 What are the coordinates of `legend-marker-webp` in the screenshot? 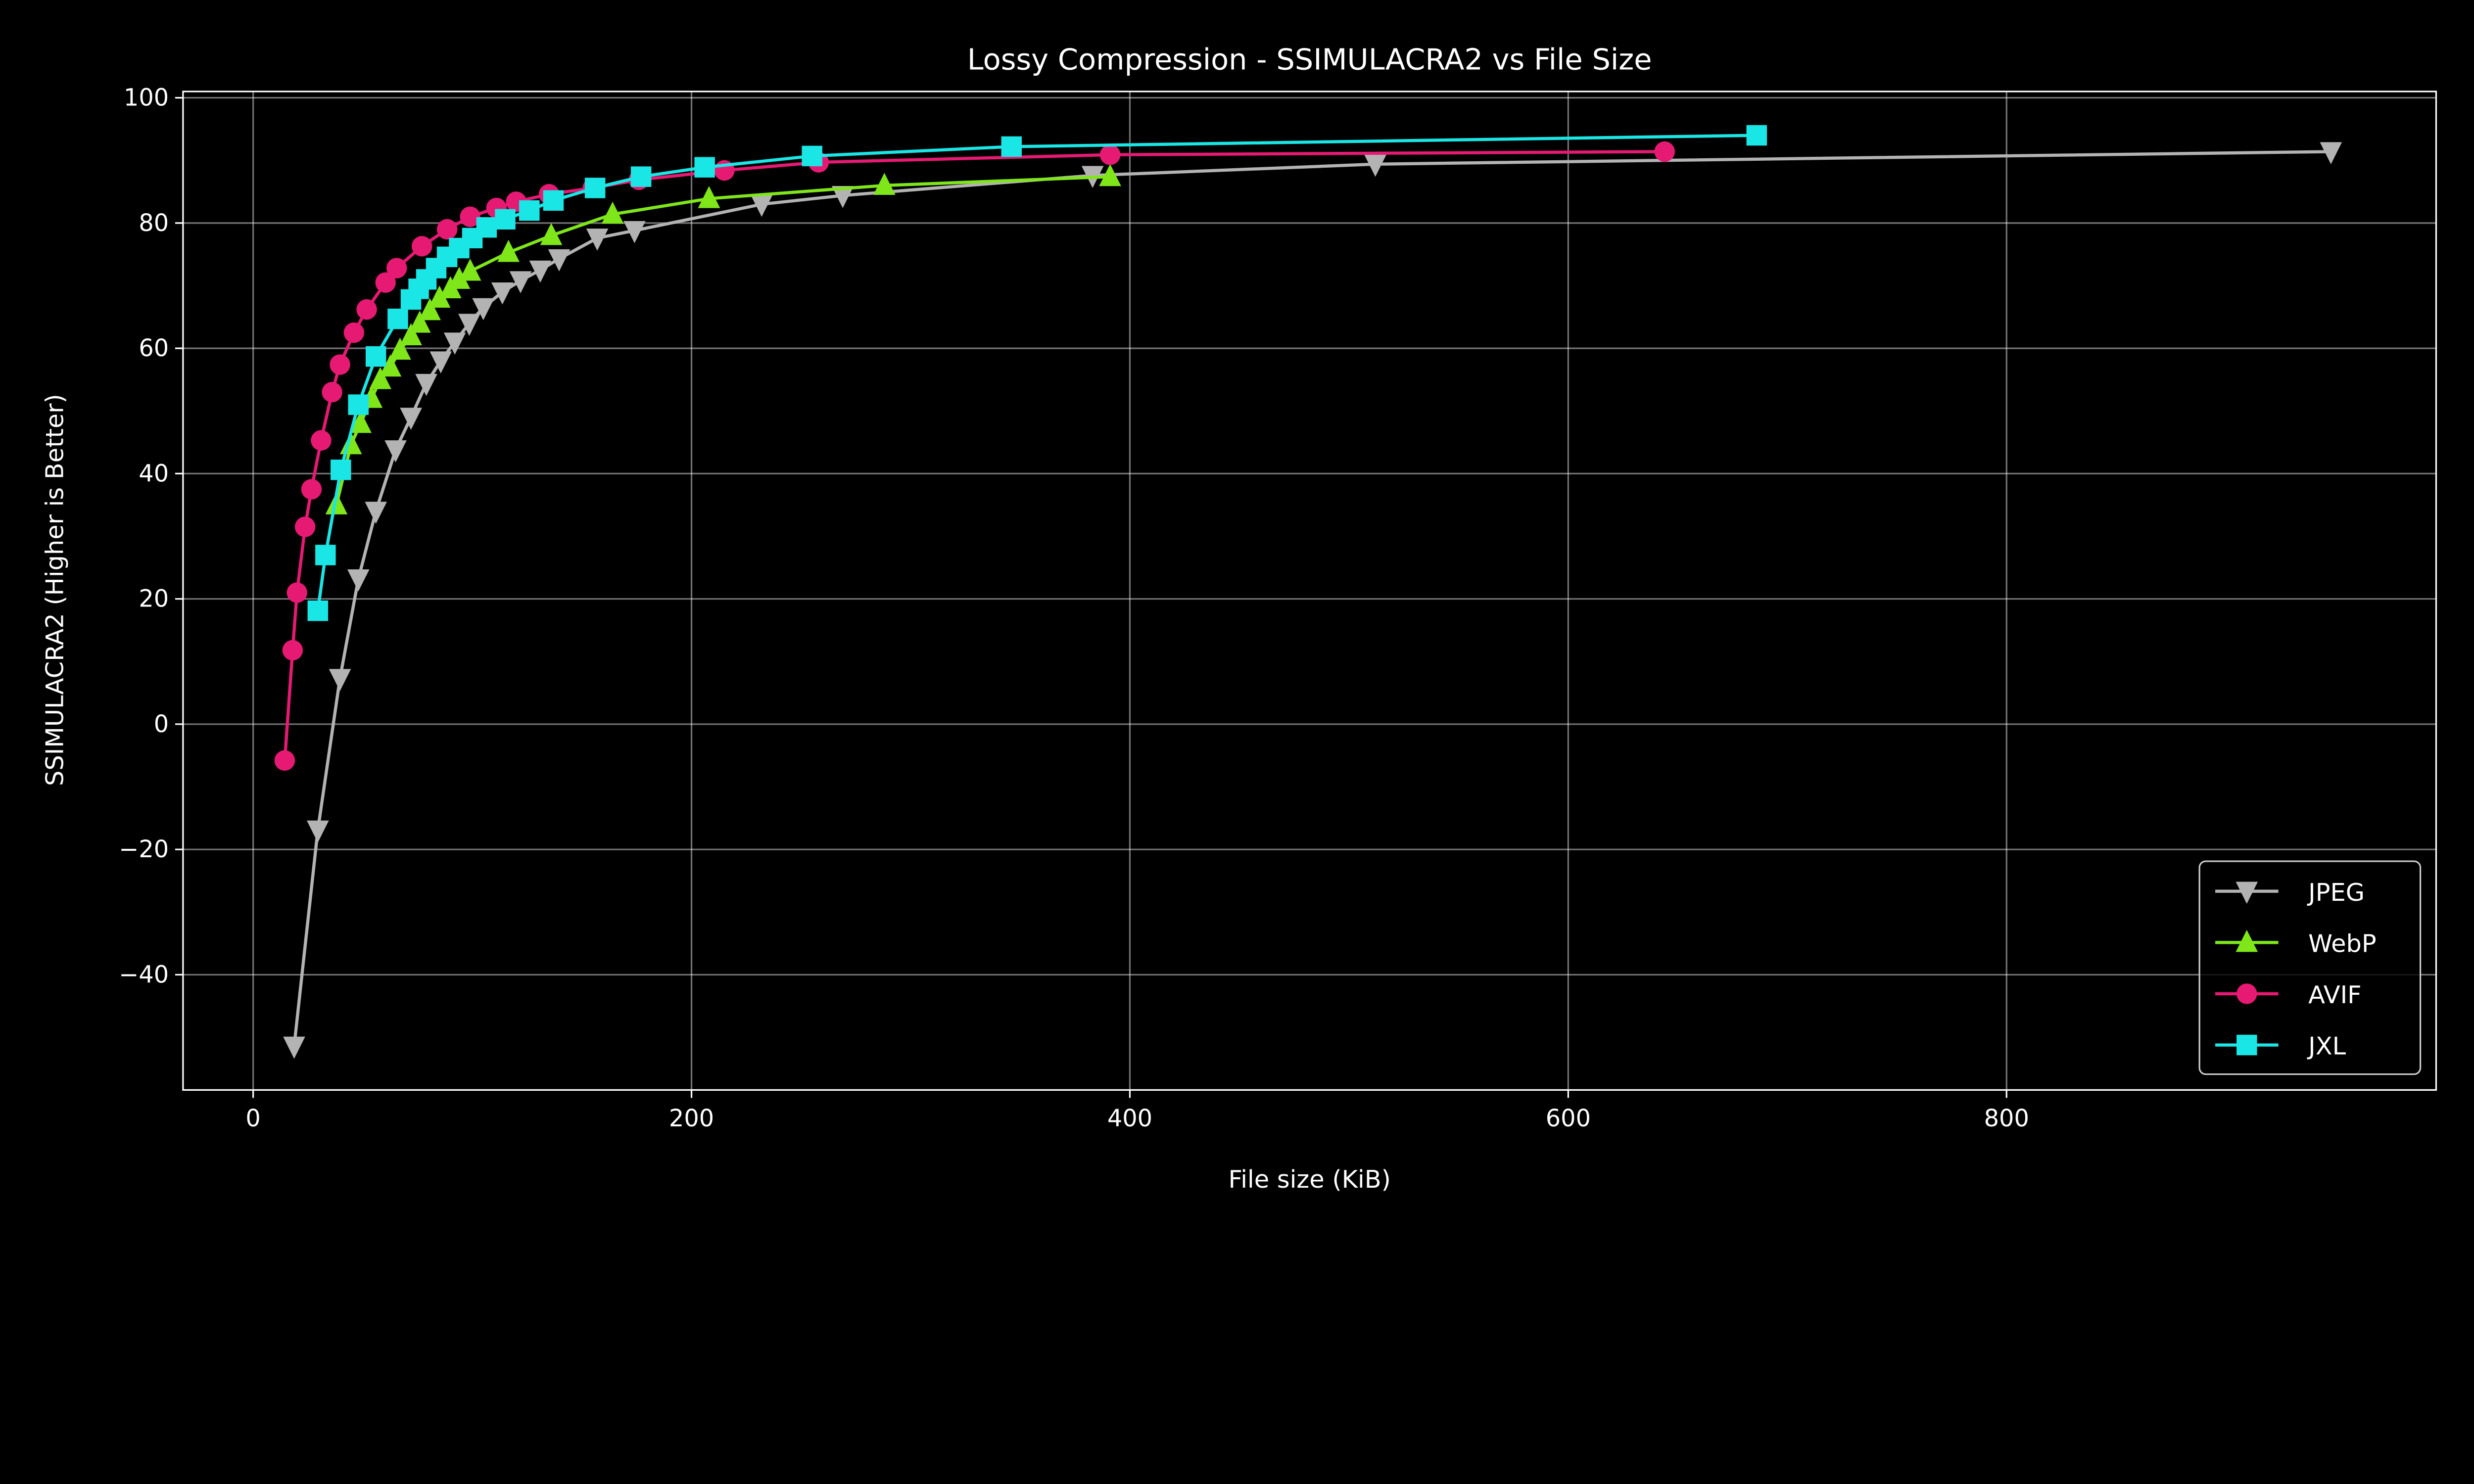 It's located at (2247, 940).